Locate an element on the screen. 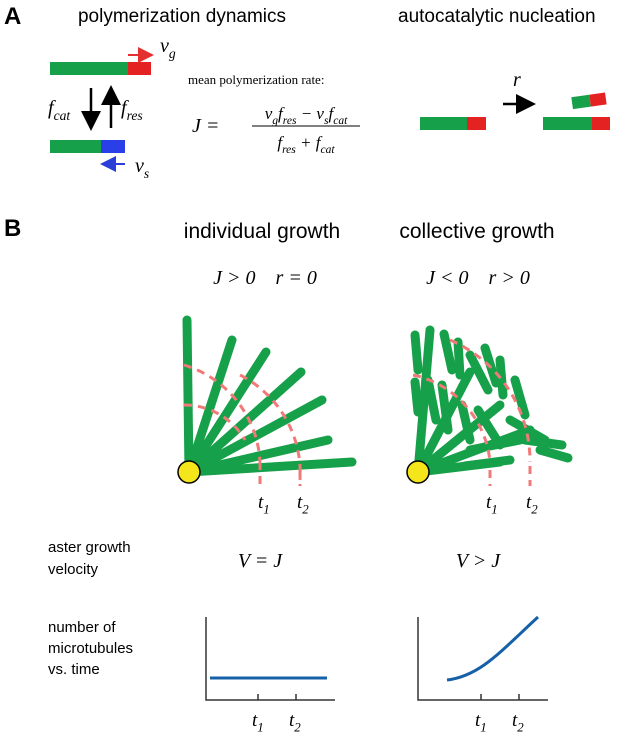 The image size is (617, 732). math-label: fres is located at coordinates (132, 110).